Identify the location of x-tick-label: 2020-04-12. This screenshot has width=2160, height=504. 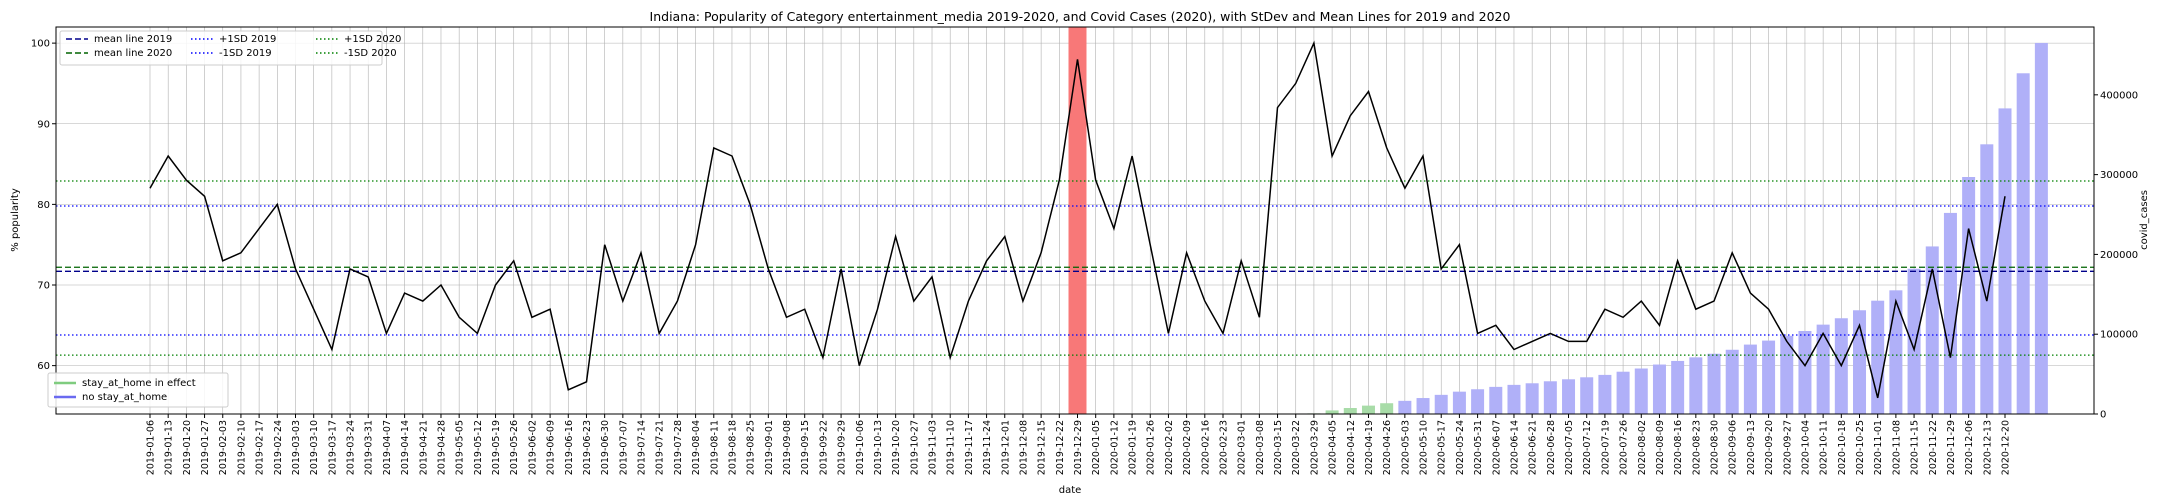
(1351, 447).